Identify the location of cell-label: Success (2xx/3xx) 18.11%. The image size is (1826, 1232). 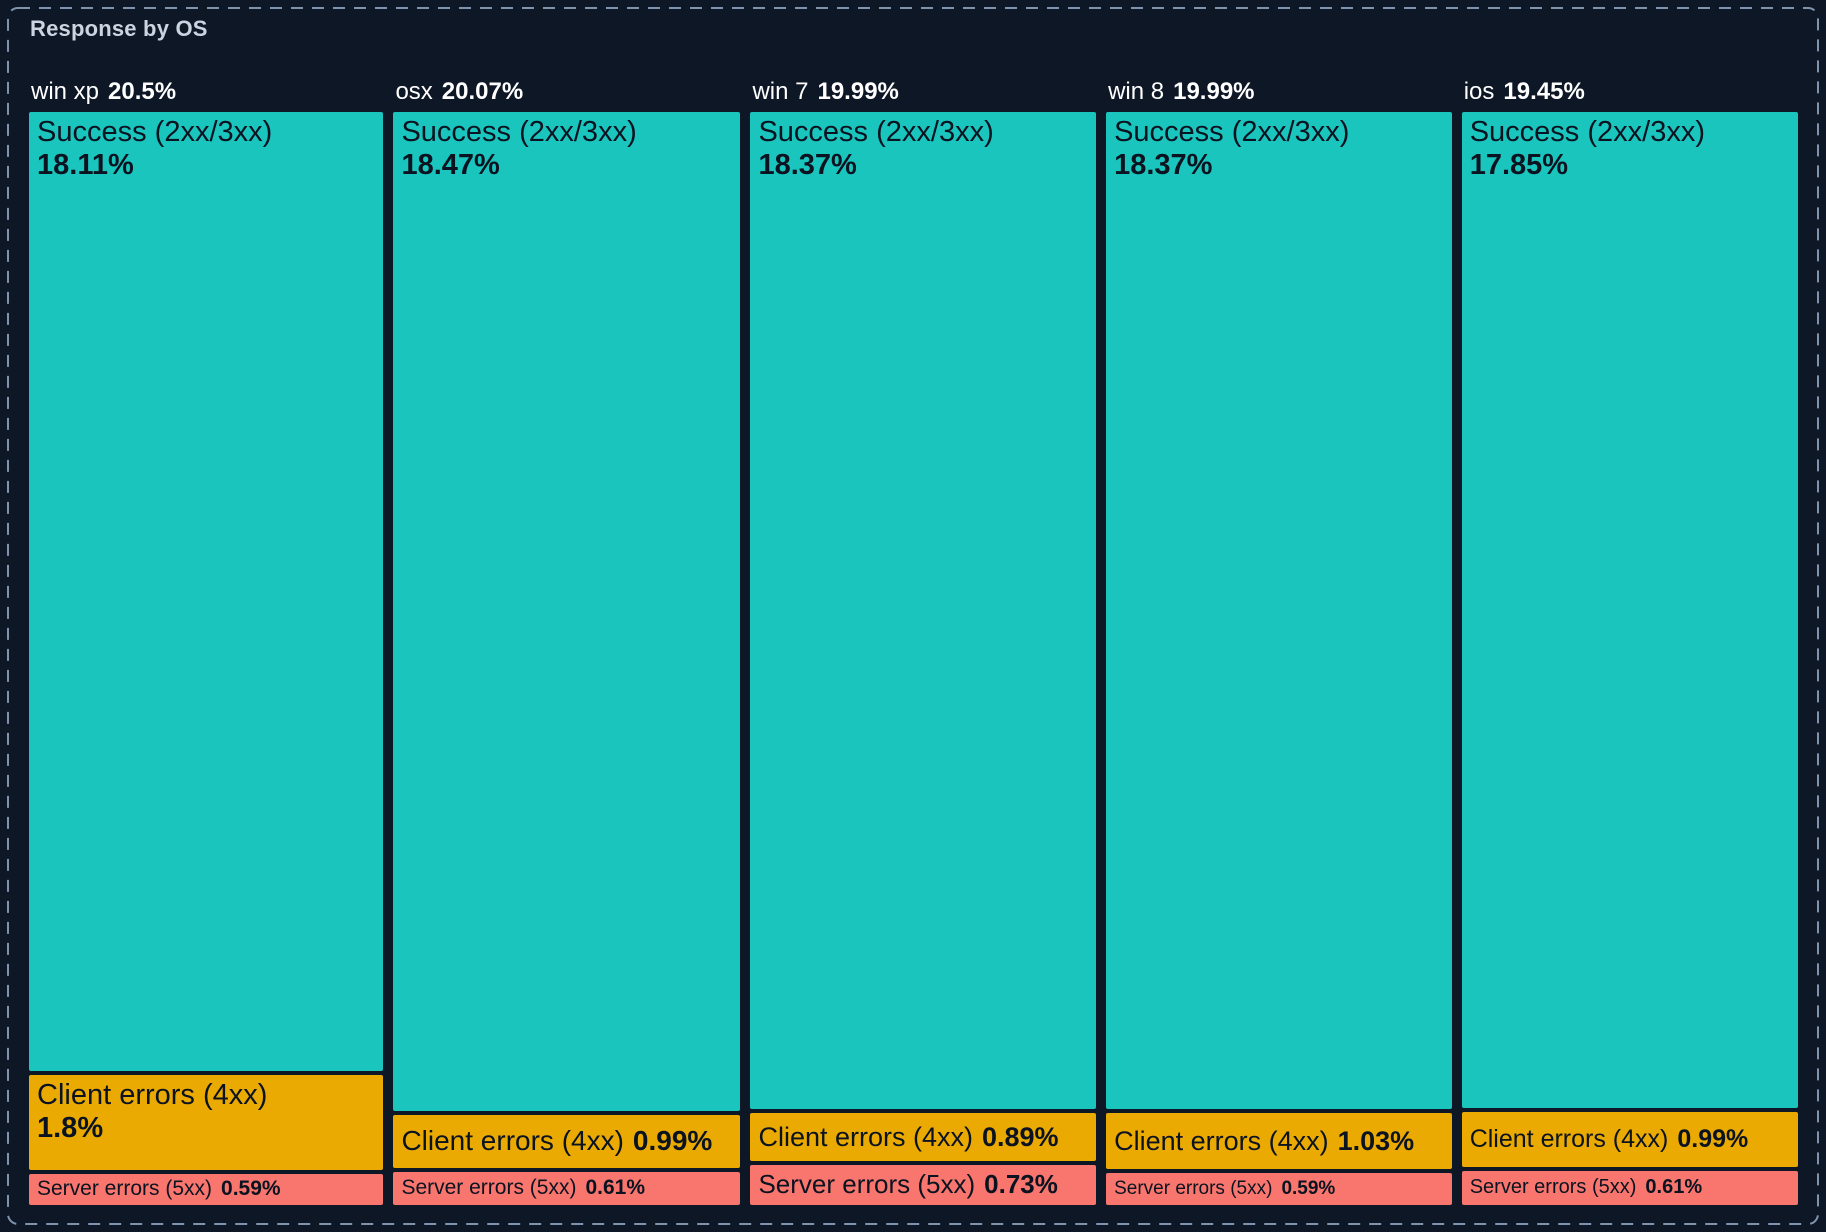
(206, 149).